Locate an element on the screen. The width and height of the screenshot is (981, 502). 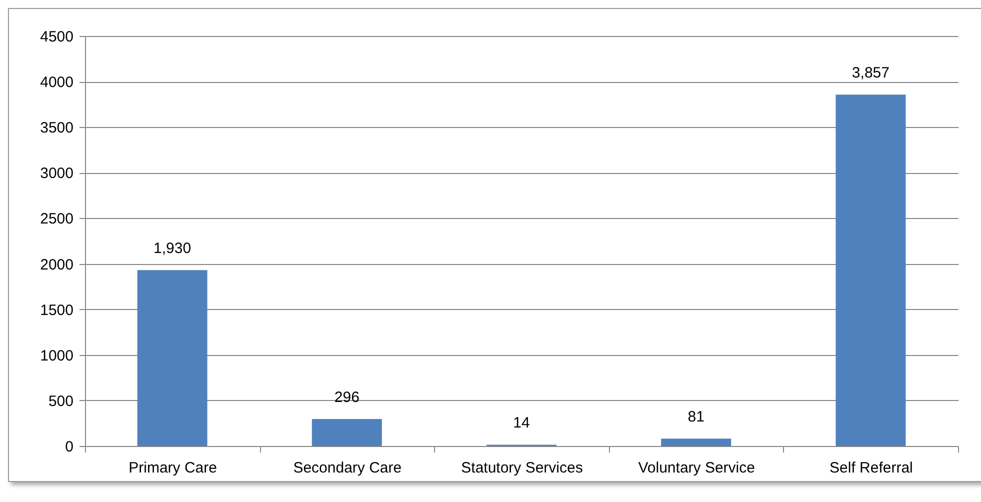
x-tick-label: Voluntary Service is located at coordinates (696, 468).